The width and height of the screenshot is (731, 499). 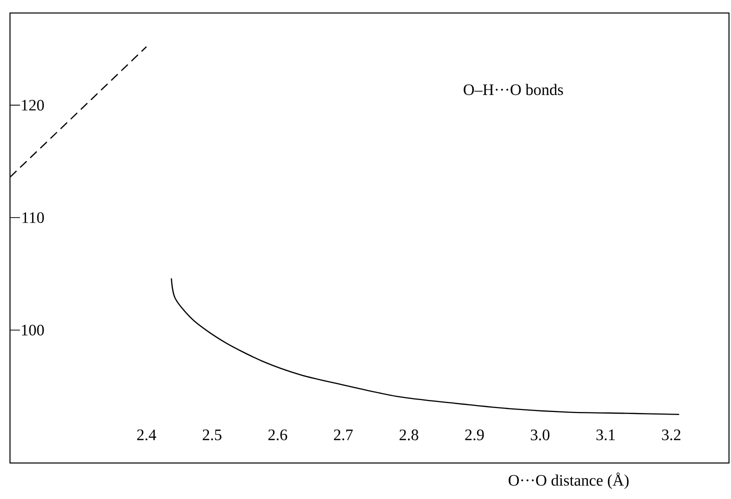 What do you see at coordinates (474, 435) in the screenshot?
I see `x-tick-label: 2.9` at bounding box center [474, 435].